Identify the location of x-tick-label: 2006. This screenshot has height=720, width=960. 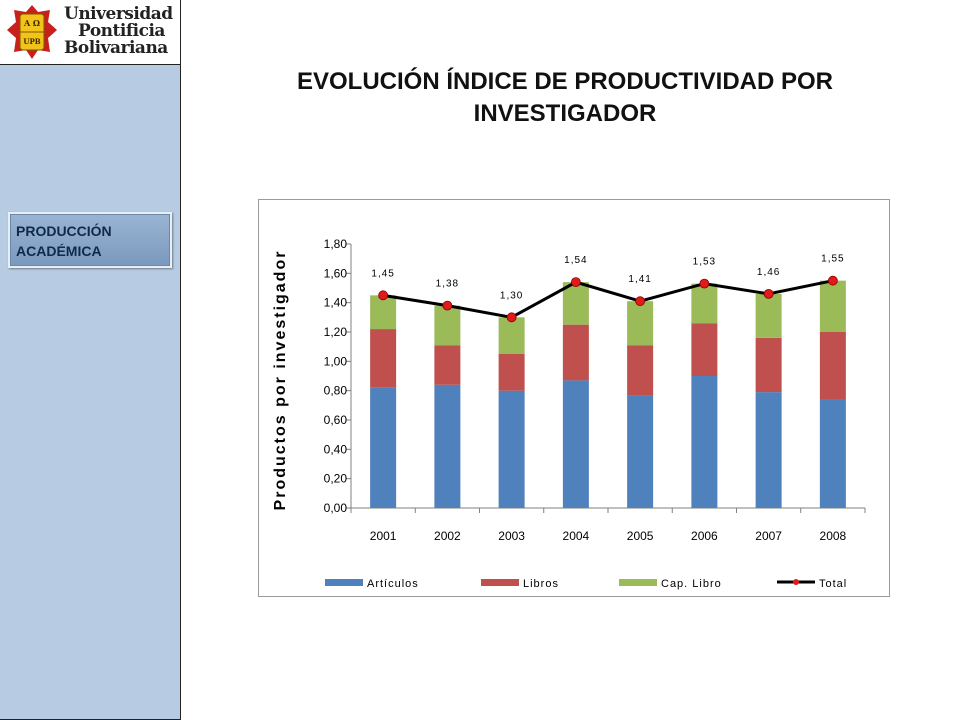
(704, 536).